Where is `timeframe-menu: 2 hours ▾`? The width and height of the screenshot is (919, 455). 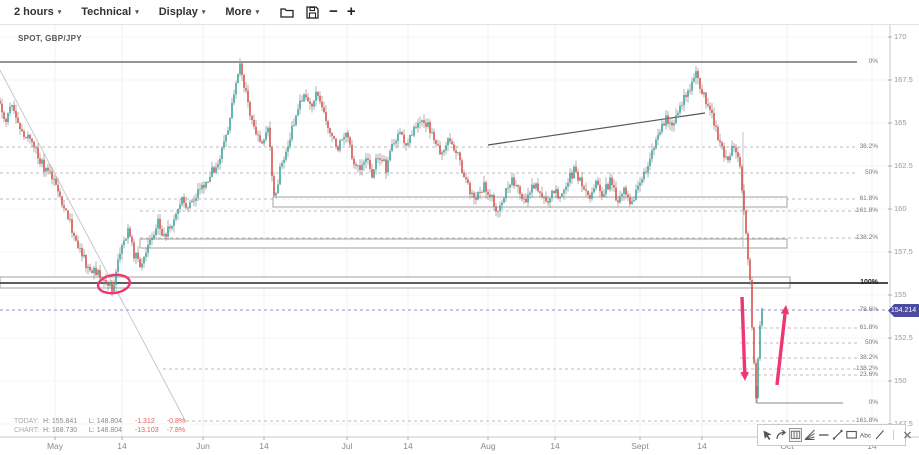
timeframe-menu: 2 hours ▾ is located at coordinates (37, 12).